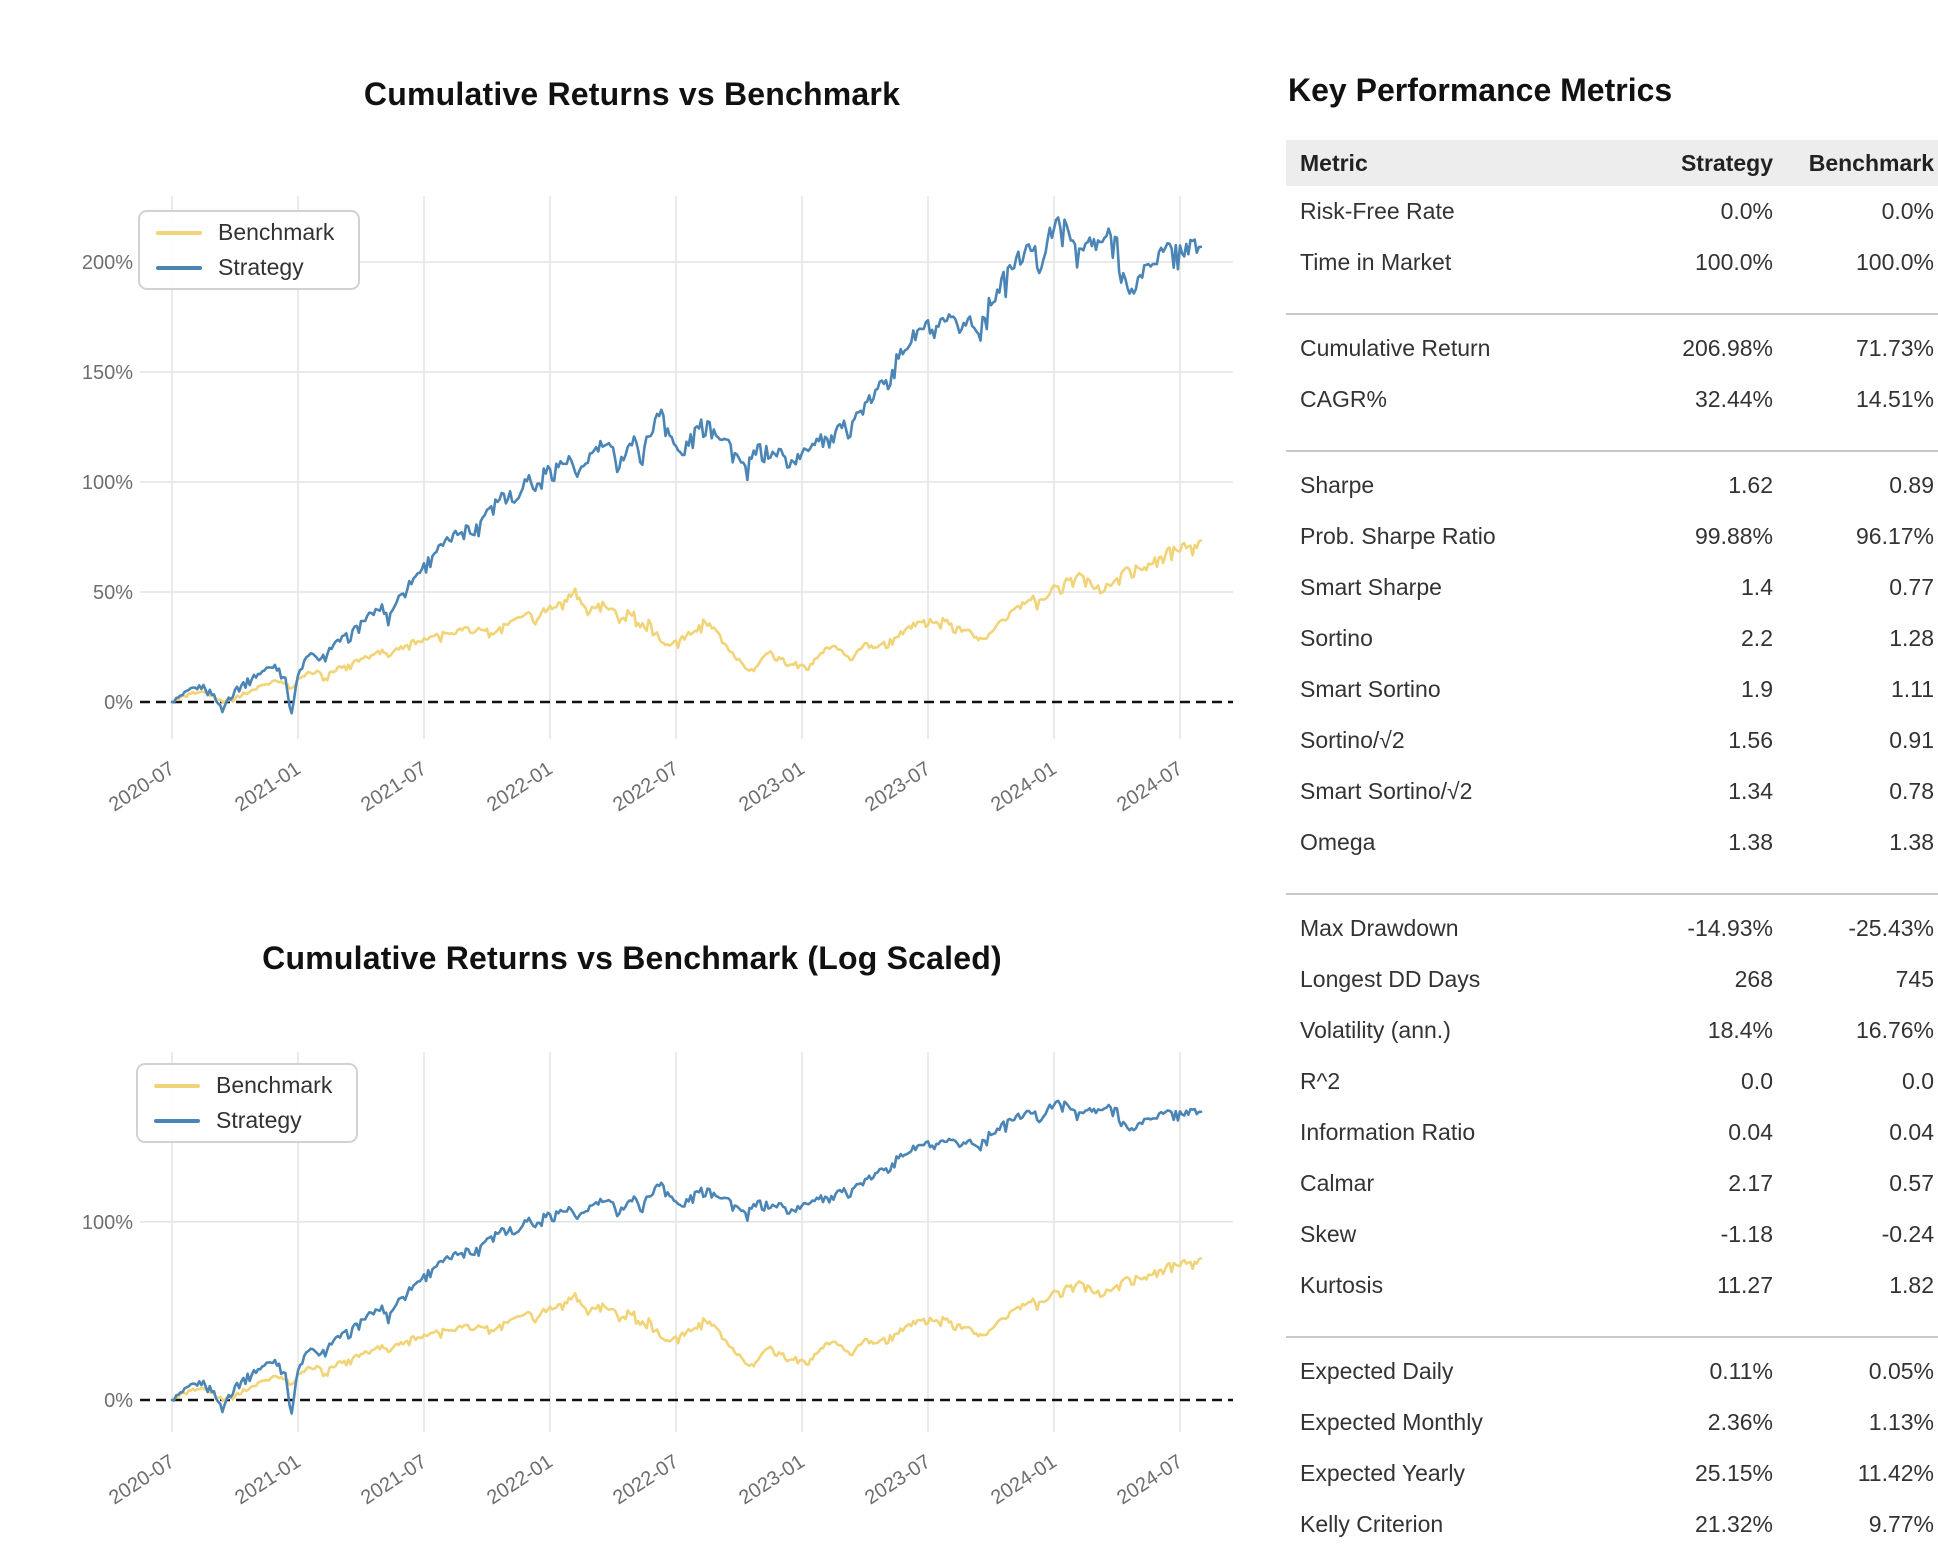 The width and height of the screenshot is (1938, 1550). What do you see at coordinates (1911, 740) in the screenshot?
I see `metric-benchmark-value: 0.91` at bounding box center [1911, 740].